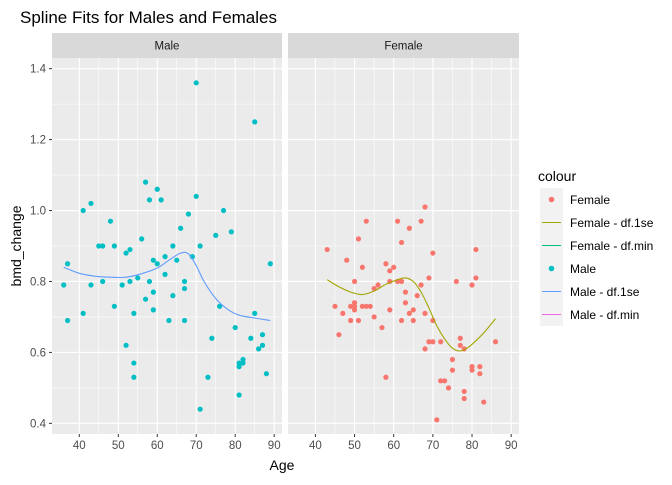 This screenshot has width=672, height=485. Describe the element at coordinates (604, 315) in the screenshot. I see `legend-label: Male - df.min` at that location.